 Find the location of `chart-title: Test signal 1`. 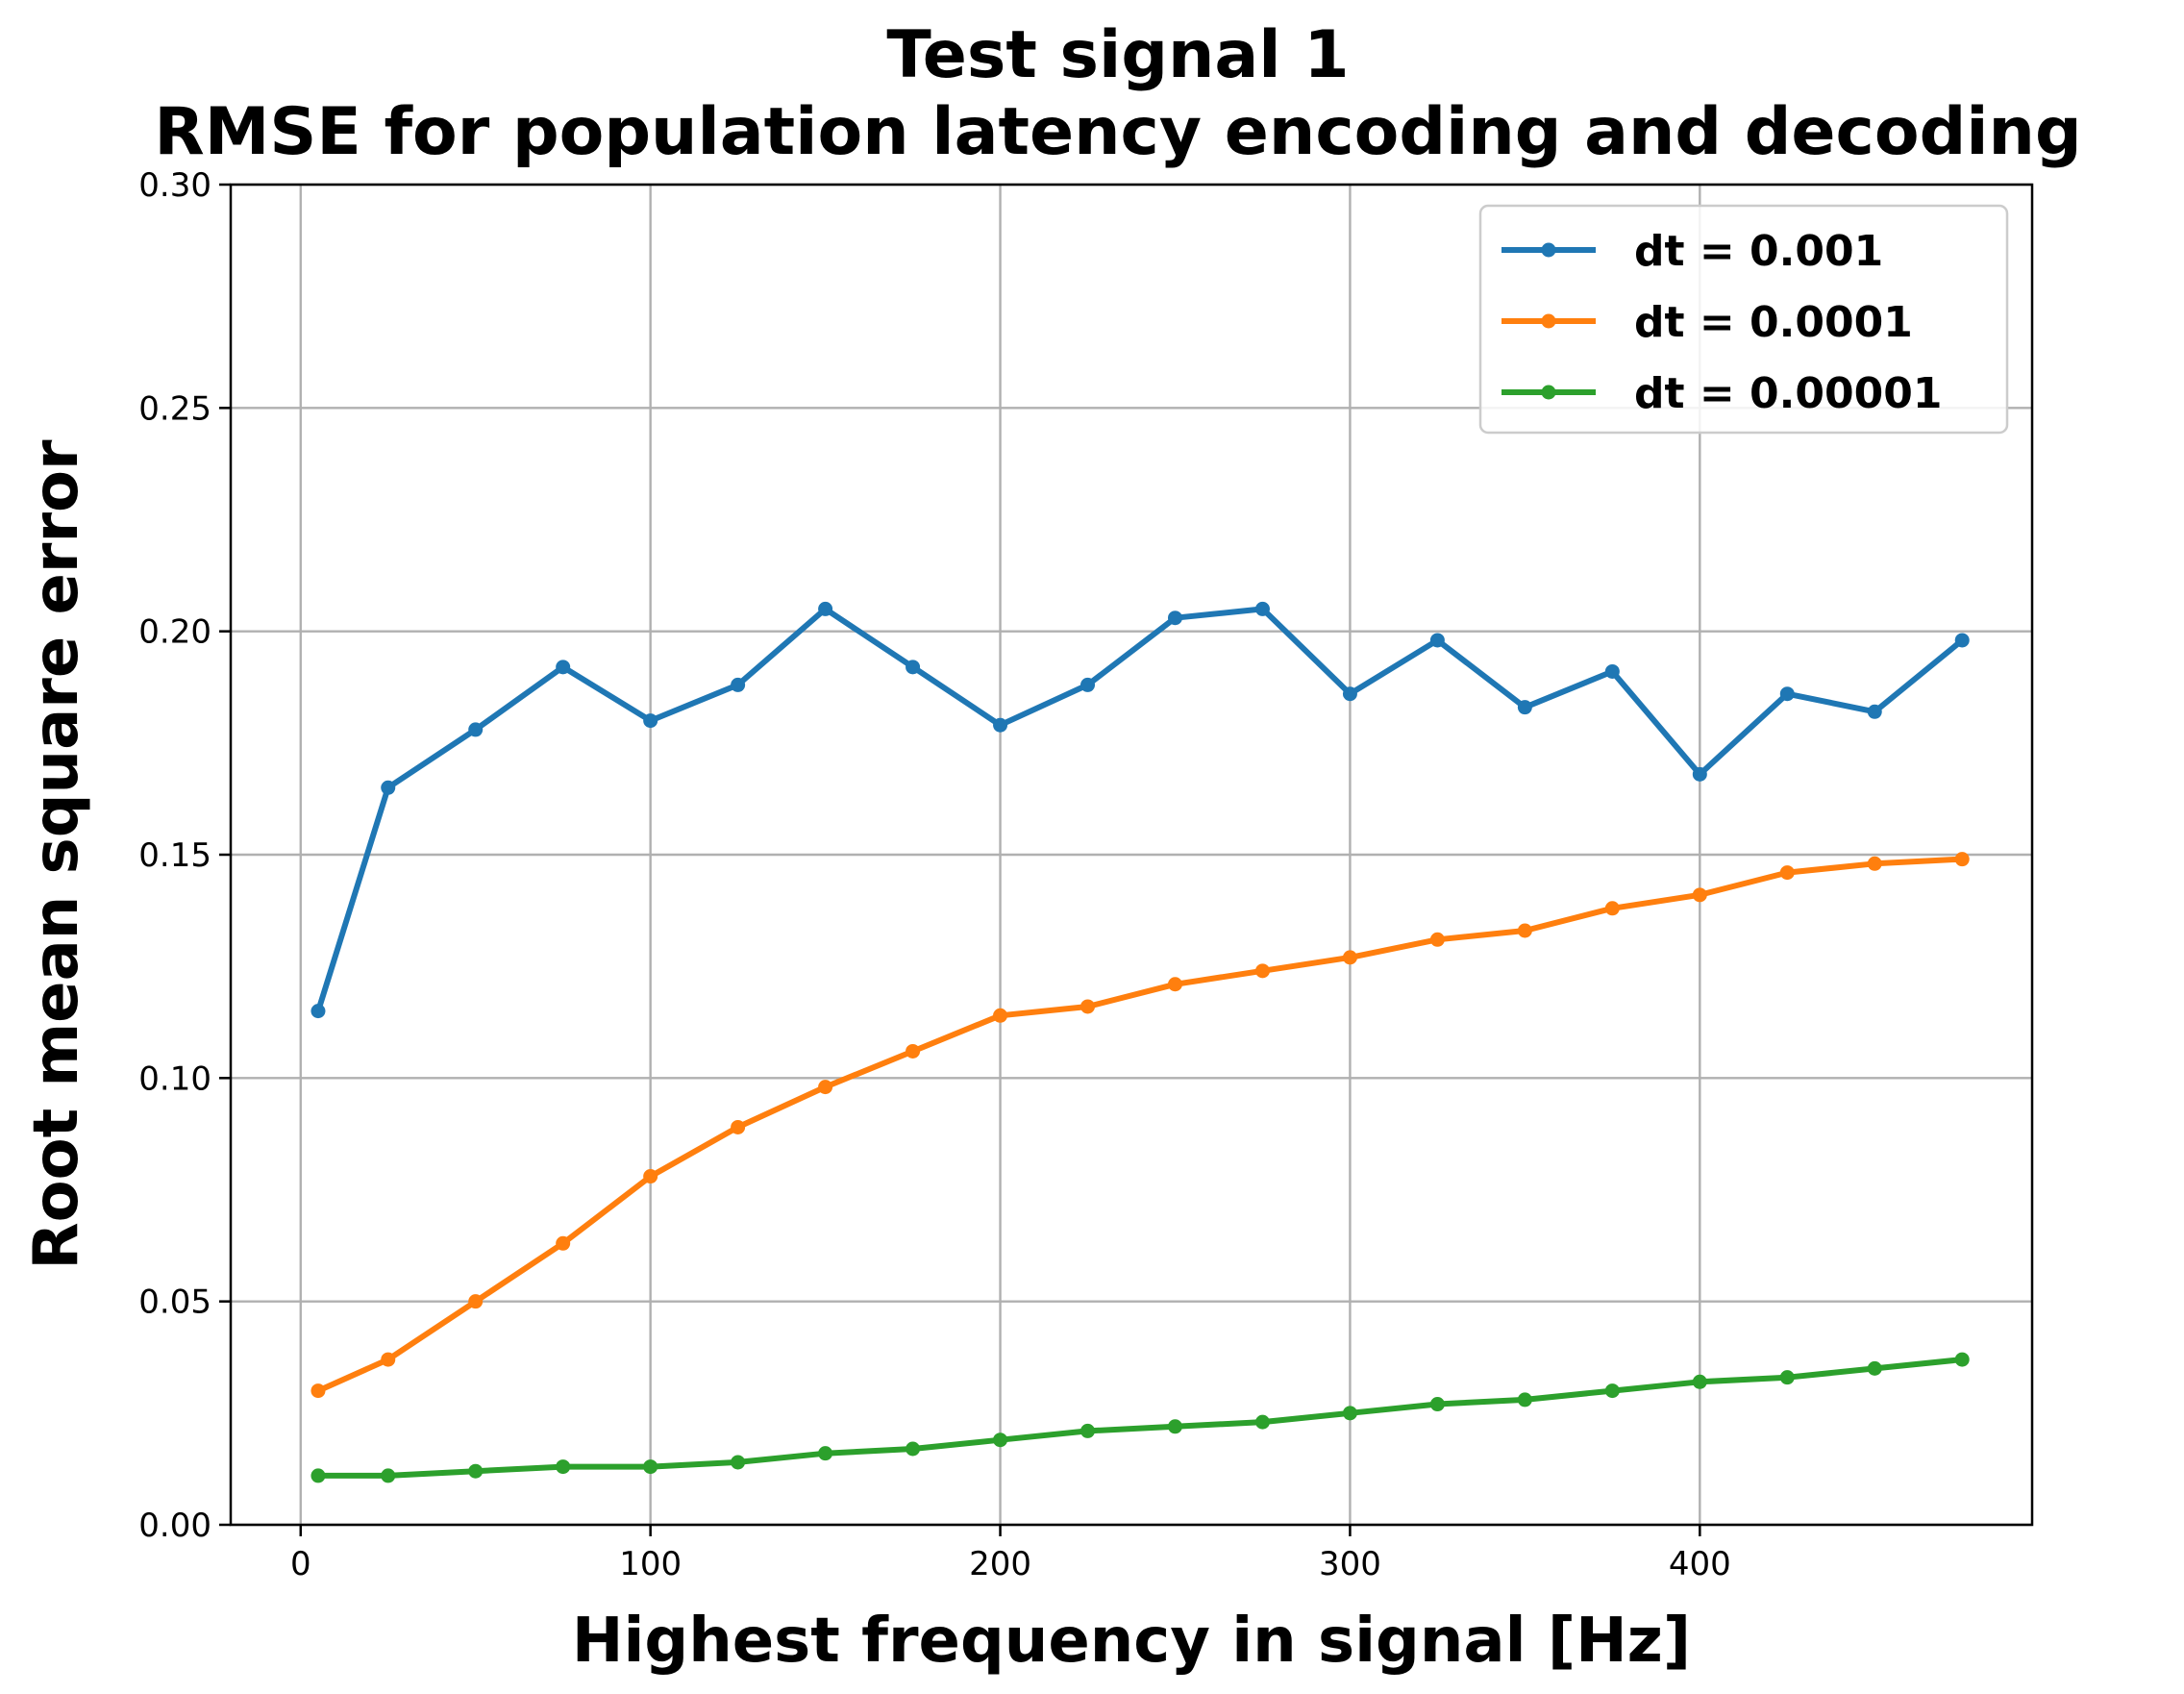

chart-title: Test signal 1 is located at coordinates (1117, 55).